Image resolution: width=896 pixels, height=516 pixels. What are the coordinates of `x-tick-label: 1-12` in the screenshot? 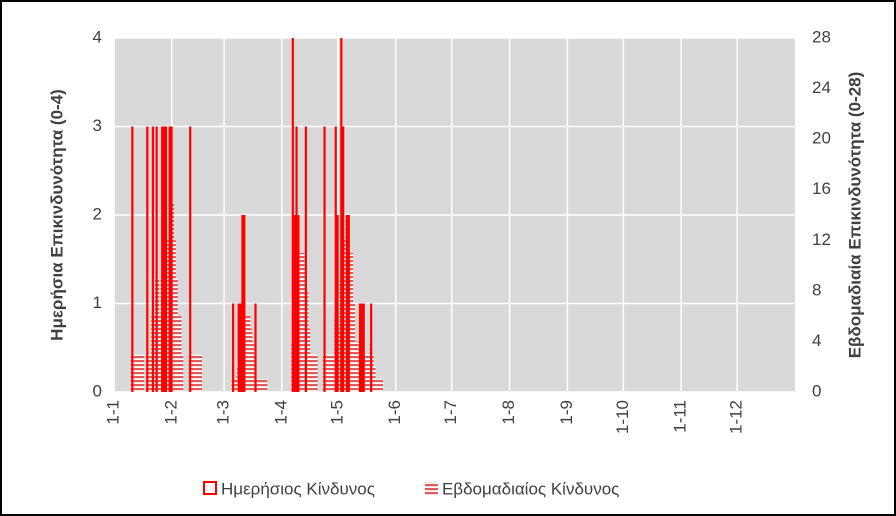 It's located at (736, 417).